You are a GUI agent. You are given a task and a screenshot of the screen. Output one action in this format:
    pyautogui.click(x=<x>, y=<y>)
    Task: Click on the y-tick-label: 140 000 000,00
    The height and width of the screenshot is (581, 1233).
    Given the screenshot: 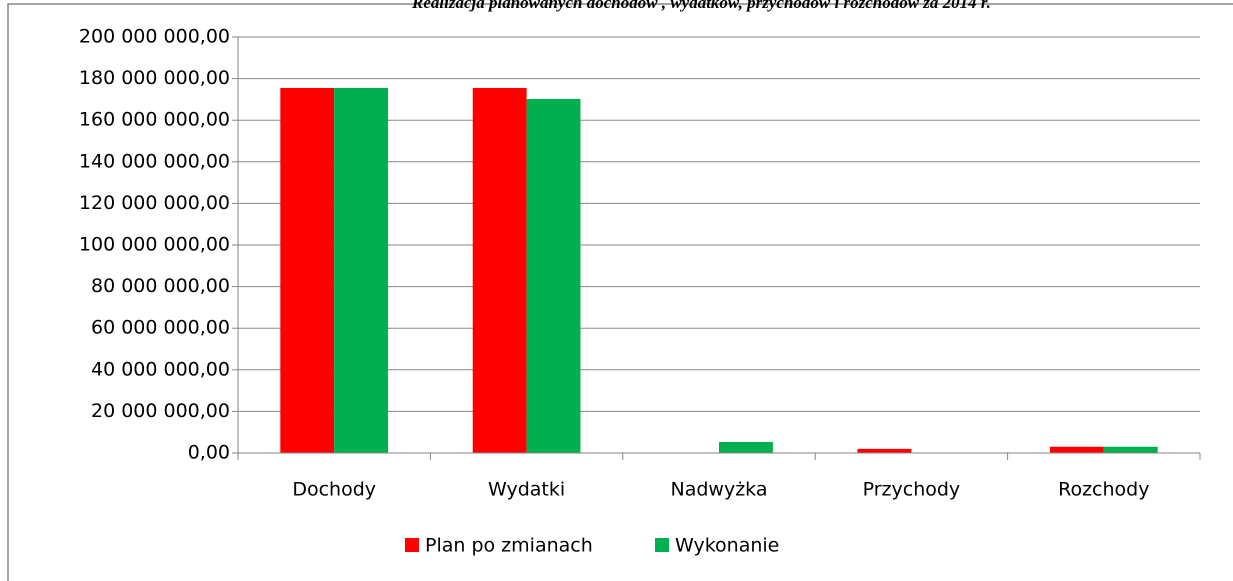 What is the action you would take?
    pyautogui.click(x=154, y=161)
    